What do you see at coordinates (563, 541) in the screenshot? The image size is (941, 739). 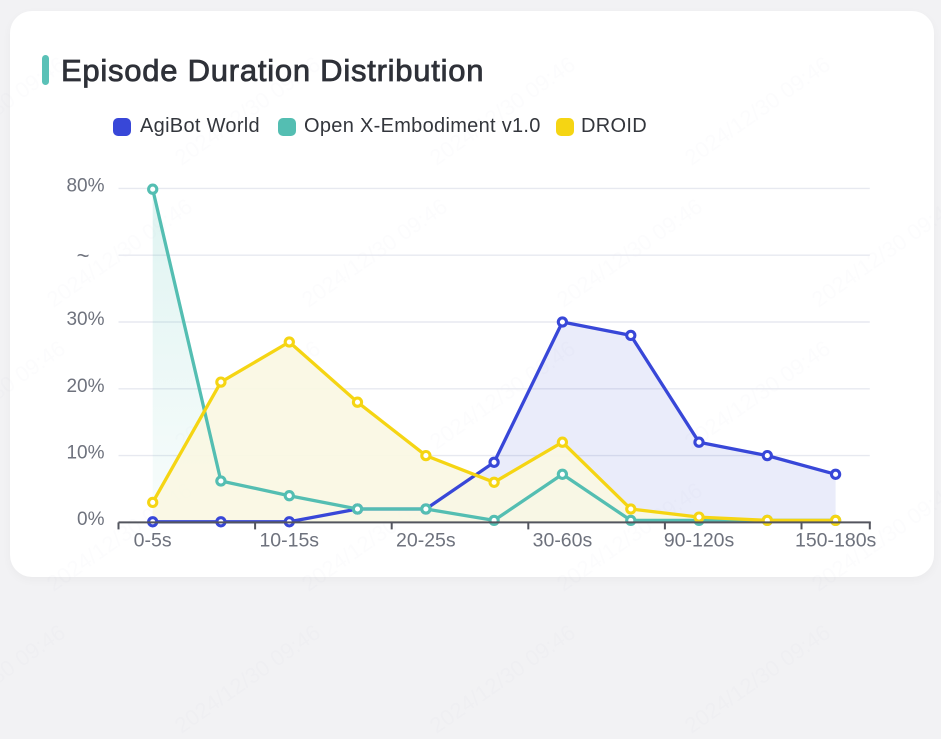 I see `svg-text: 30-60s` at bounding box center [563, 541].